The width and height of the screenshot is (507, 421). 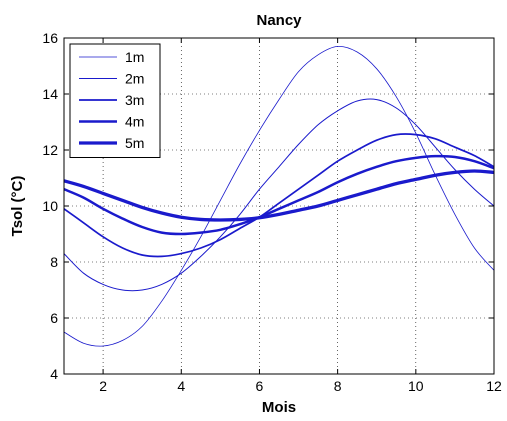 I want to click on x-tick-label: 12, so click(x=494, y=386).